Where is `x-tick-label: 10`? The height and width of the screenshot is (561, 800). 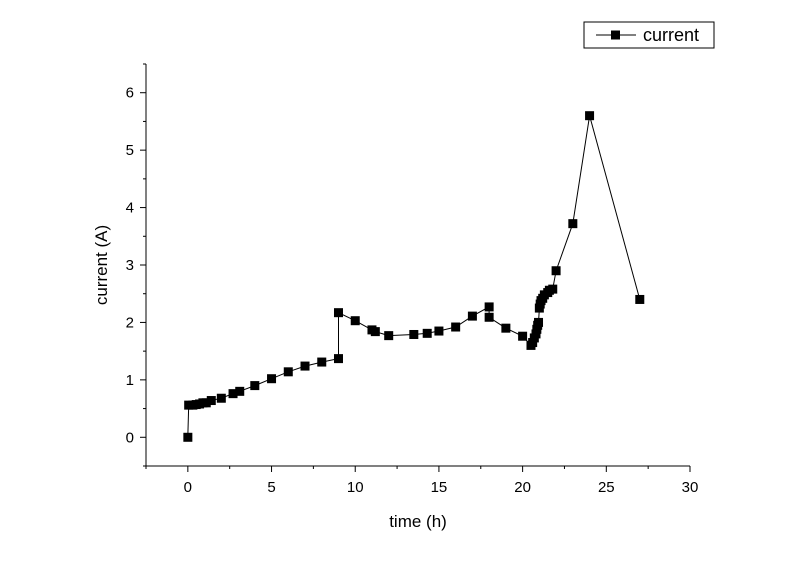 x-tick-label: 10 is located at coordinates (355, 487).